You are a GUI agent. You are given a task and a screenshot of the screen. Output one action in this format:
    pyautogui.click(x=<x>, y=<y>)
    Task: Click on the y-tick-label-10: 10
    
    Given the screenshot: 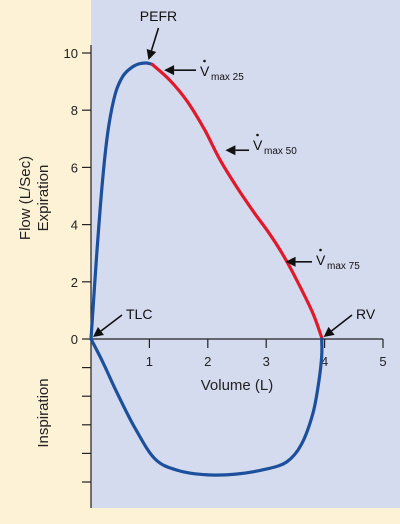 What is the action you would take?
    pyautogui.click(x=71, y=53)
    